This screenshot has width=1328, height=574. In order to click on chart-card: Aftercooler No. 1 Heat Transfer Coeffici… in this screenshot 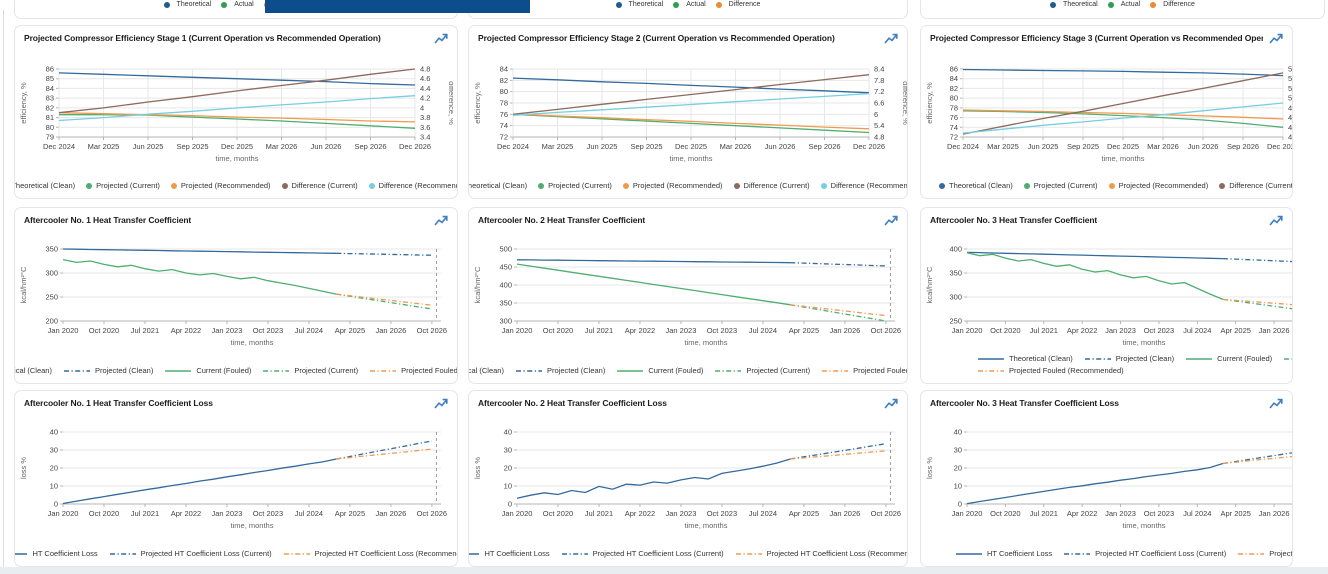, I will do `click(236, 478)`.